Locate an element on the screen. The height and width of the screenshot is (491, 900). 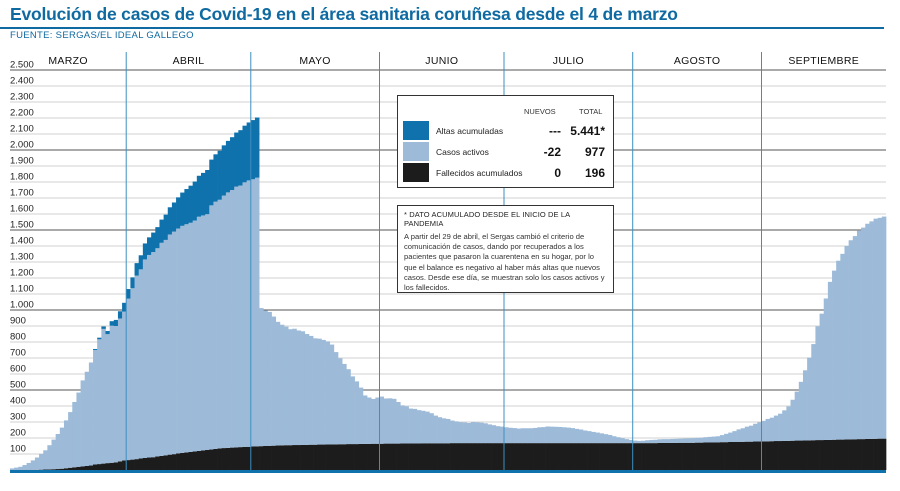
month-label: SEPTIEMBRE is located at coordinates (823, 61).